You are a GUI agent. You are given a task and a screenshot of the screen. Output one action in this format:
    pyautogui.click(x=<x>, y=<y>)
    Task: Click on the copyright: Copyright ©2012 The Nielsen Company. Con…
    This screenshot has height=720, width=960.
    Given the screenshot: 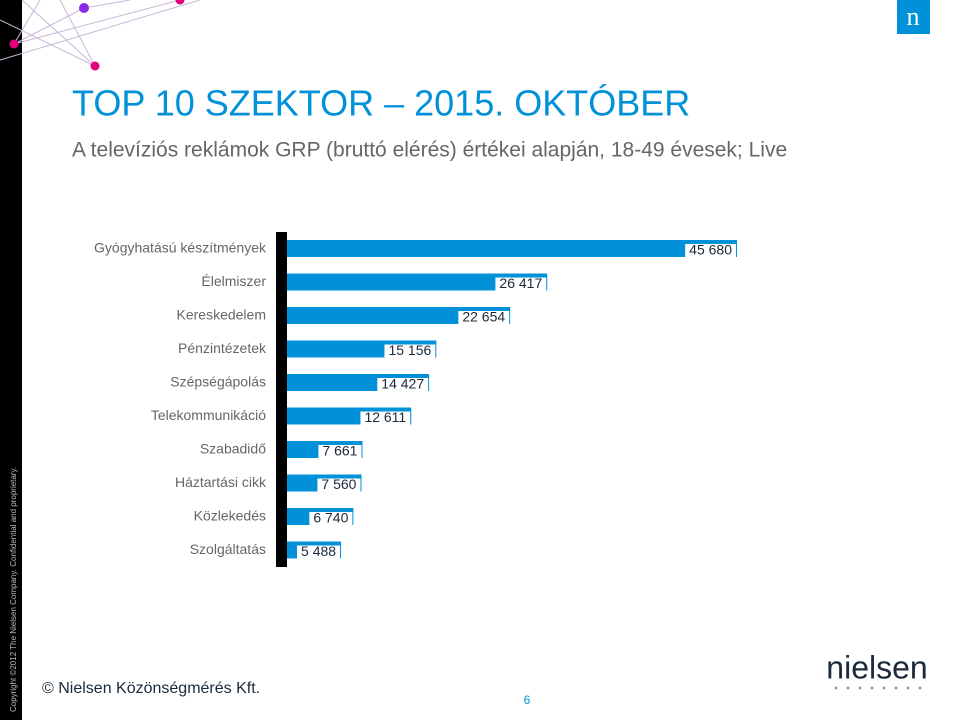 What is the action you would take?
    pyautogui.click(x=13, y=589)
    